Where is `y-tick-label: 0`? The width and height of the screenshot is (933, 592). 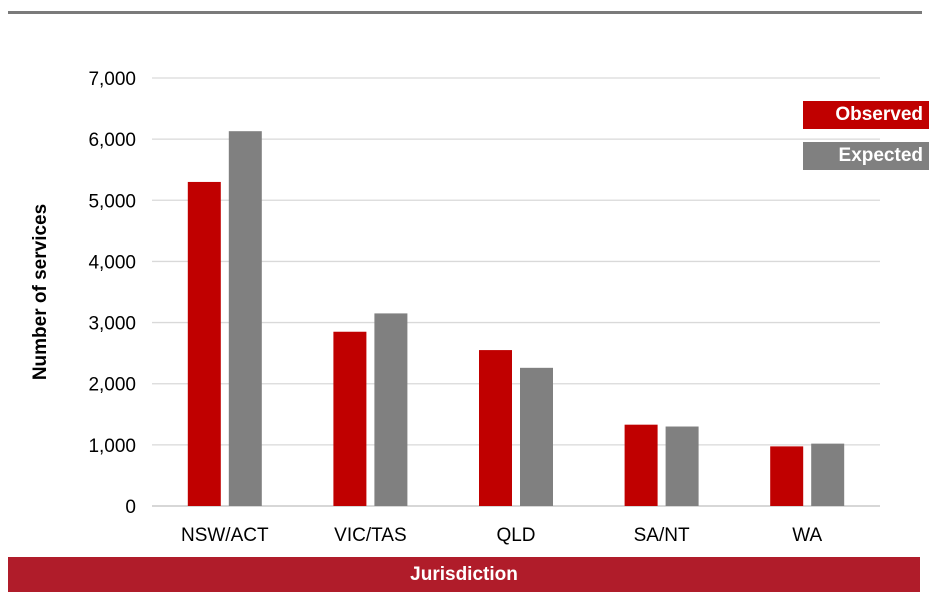 y-tick-label: 0 is located at coordinates (130, 507).